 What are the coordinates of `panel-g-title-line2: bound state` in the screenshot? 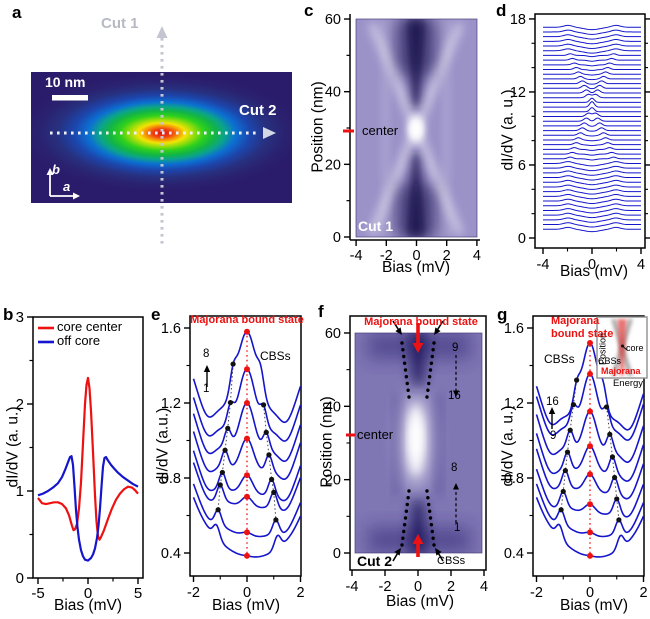 It's located at (582, 334).